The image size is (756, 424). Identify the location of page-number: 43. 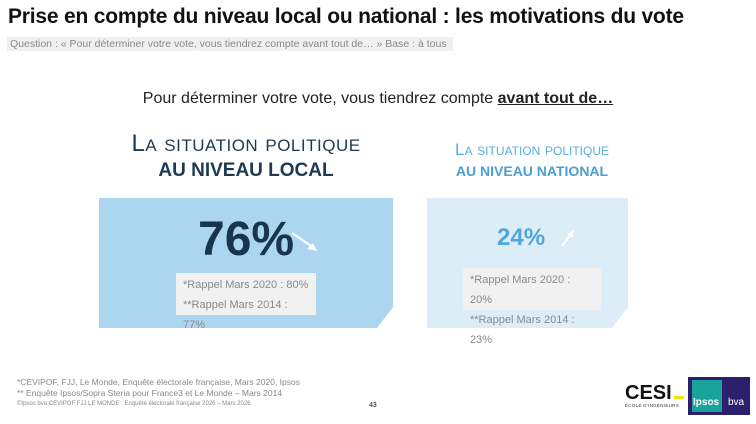
(373, 405).